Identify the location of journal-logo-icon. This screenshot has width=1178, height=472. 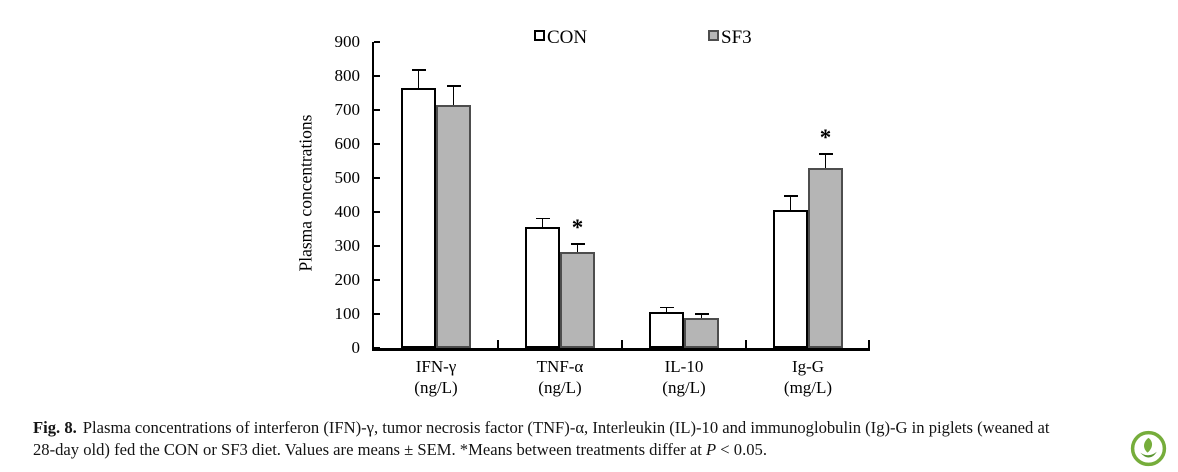
(1148, 448).